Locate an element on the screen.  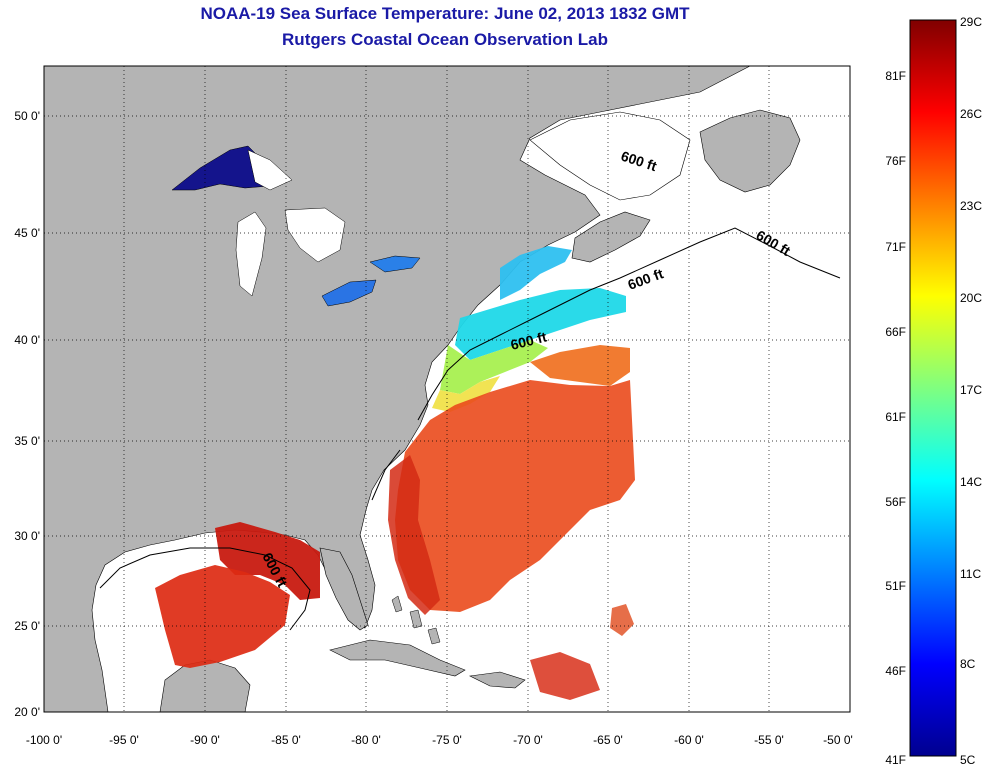
x-tick-label: -100 0' is located at coordinates (44, 740).